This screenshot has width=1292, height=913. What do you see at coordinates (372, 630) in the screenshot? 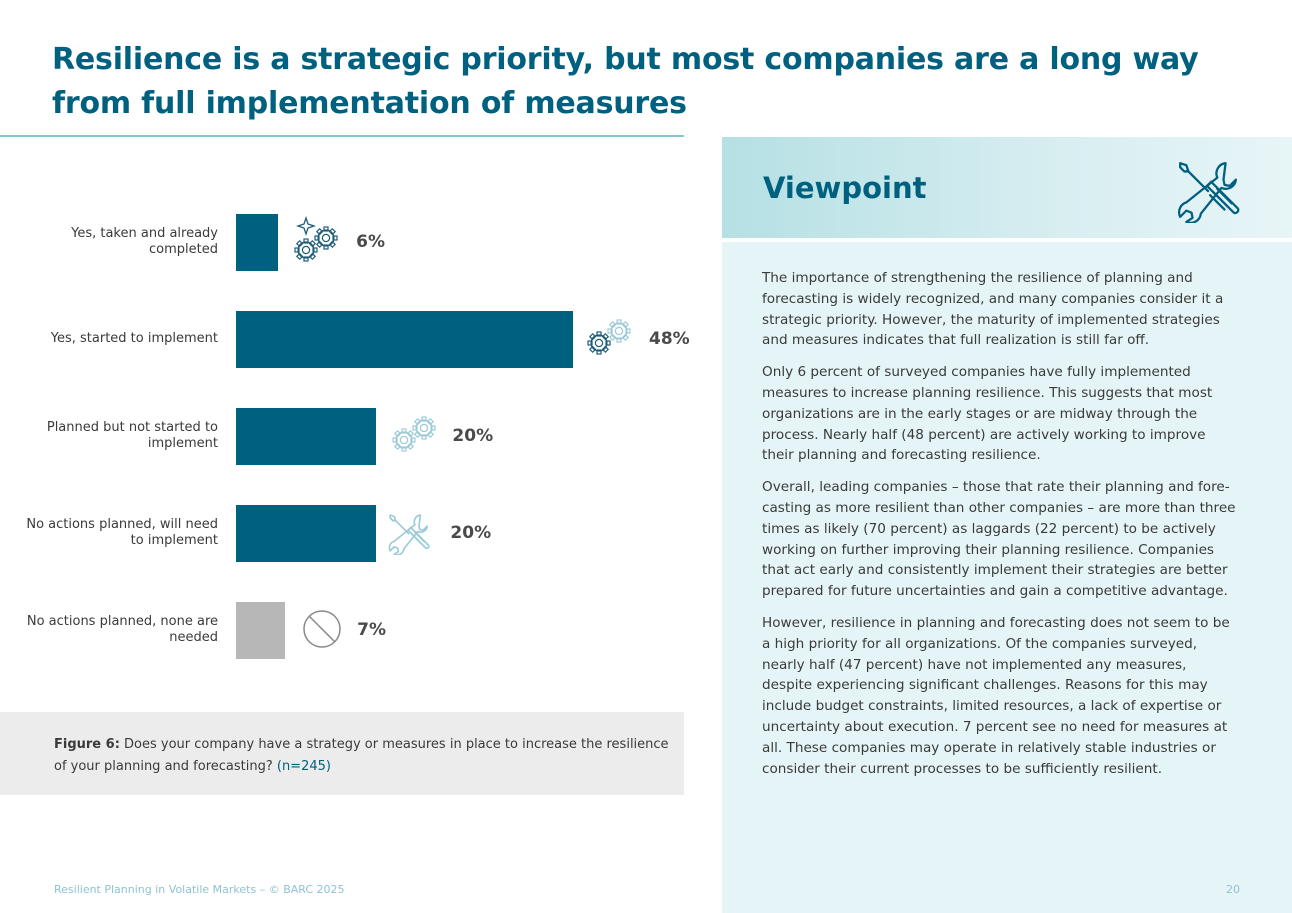
I see `value-label: 7%` at bounding box center [372, 630].